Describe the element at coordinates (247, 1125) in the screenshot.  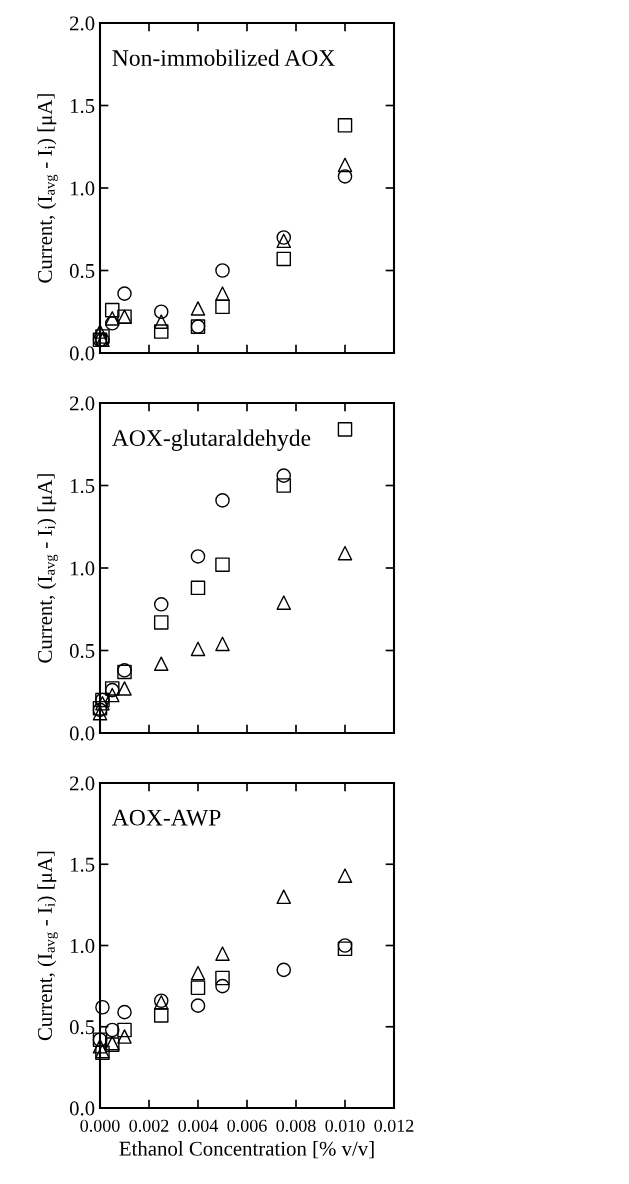
I see `x-tick-label: 0.006` at that location.